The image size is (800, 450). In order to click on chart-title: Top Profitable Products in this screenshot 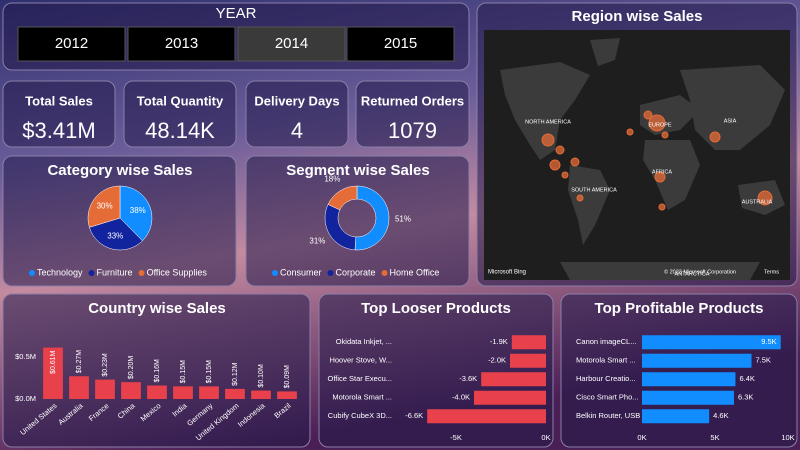, I will do `click(679, 308)`.